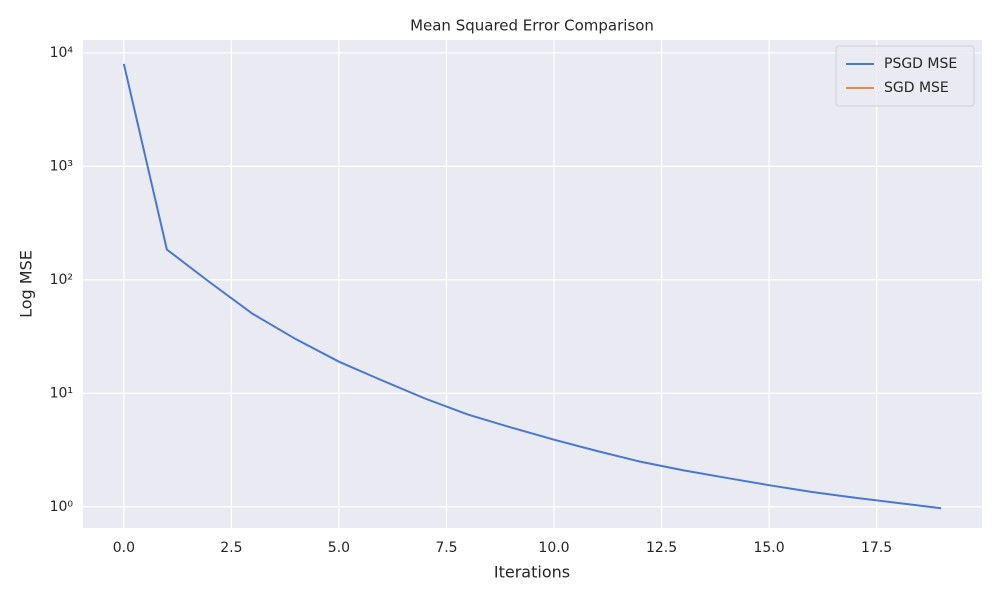  What do you see at coordinates (26, 284) in the screenshot?
I see `y-axis-label: Log MSE` at bounding box center [26, 284].